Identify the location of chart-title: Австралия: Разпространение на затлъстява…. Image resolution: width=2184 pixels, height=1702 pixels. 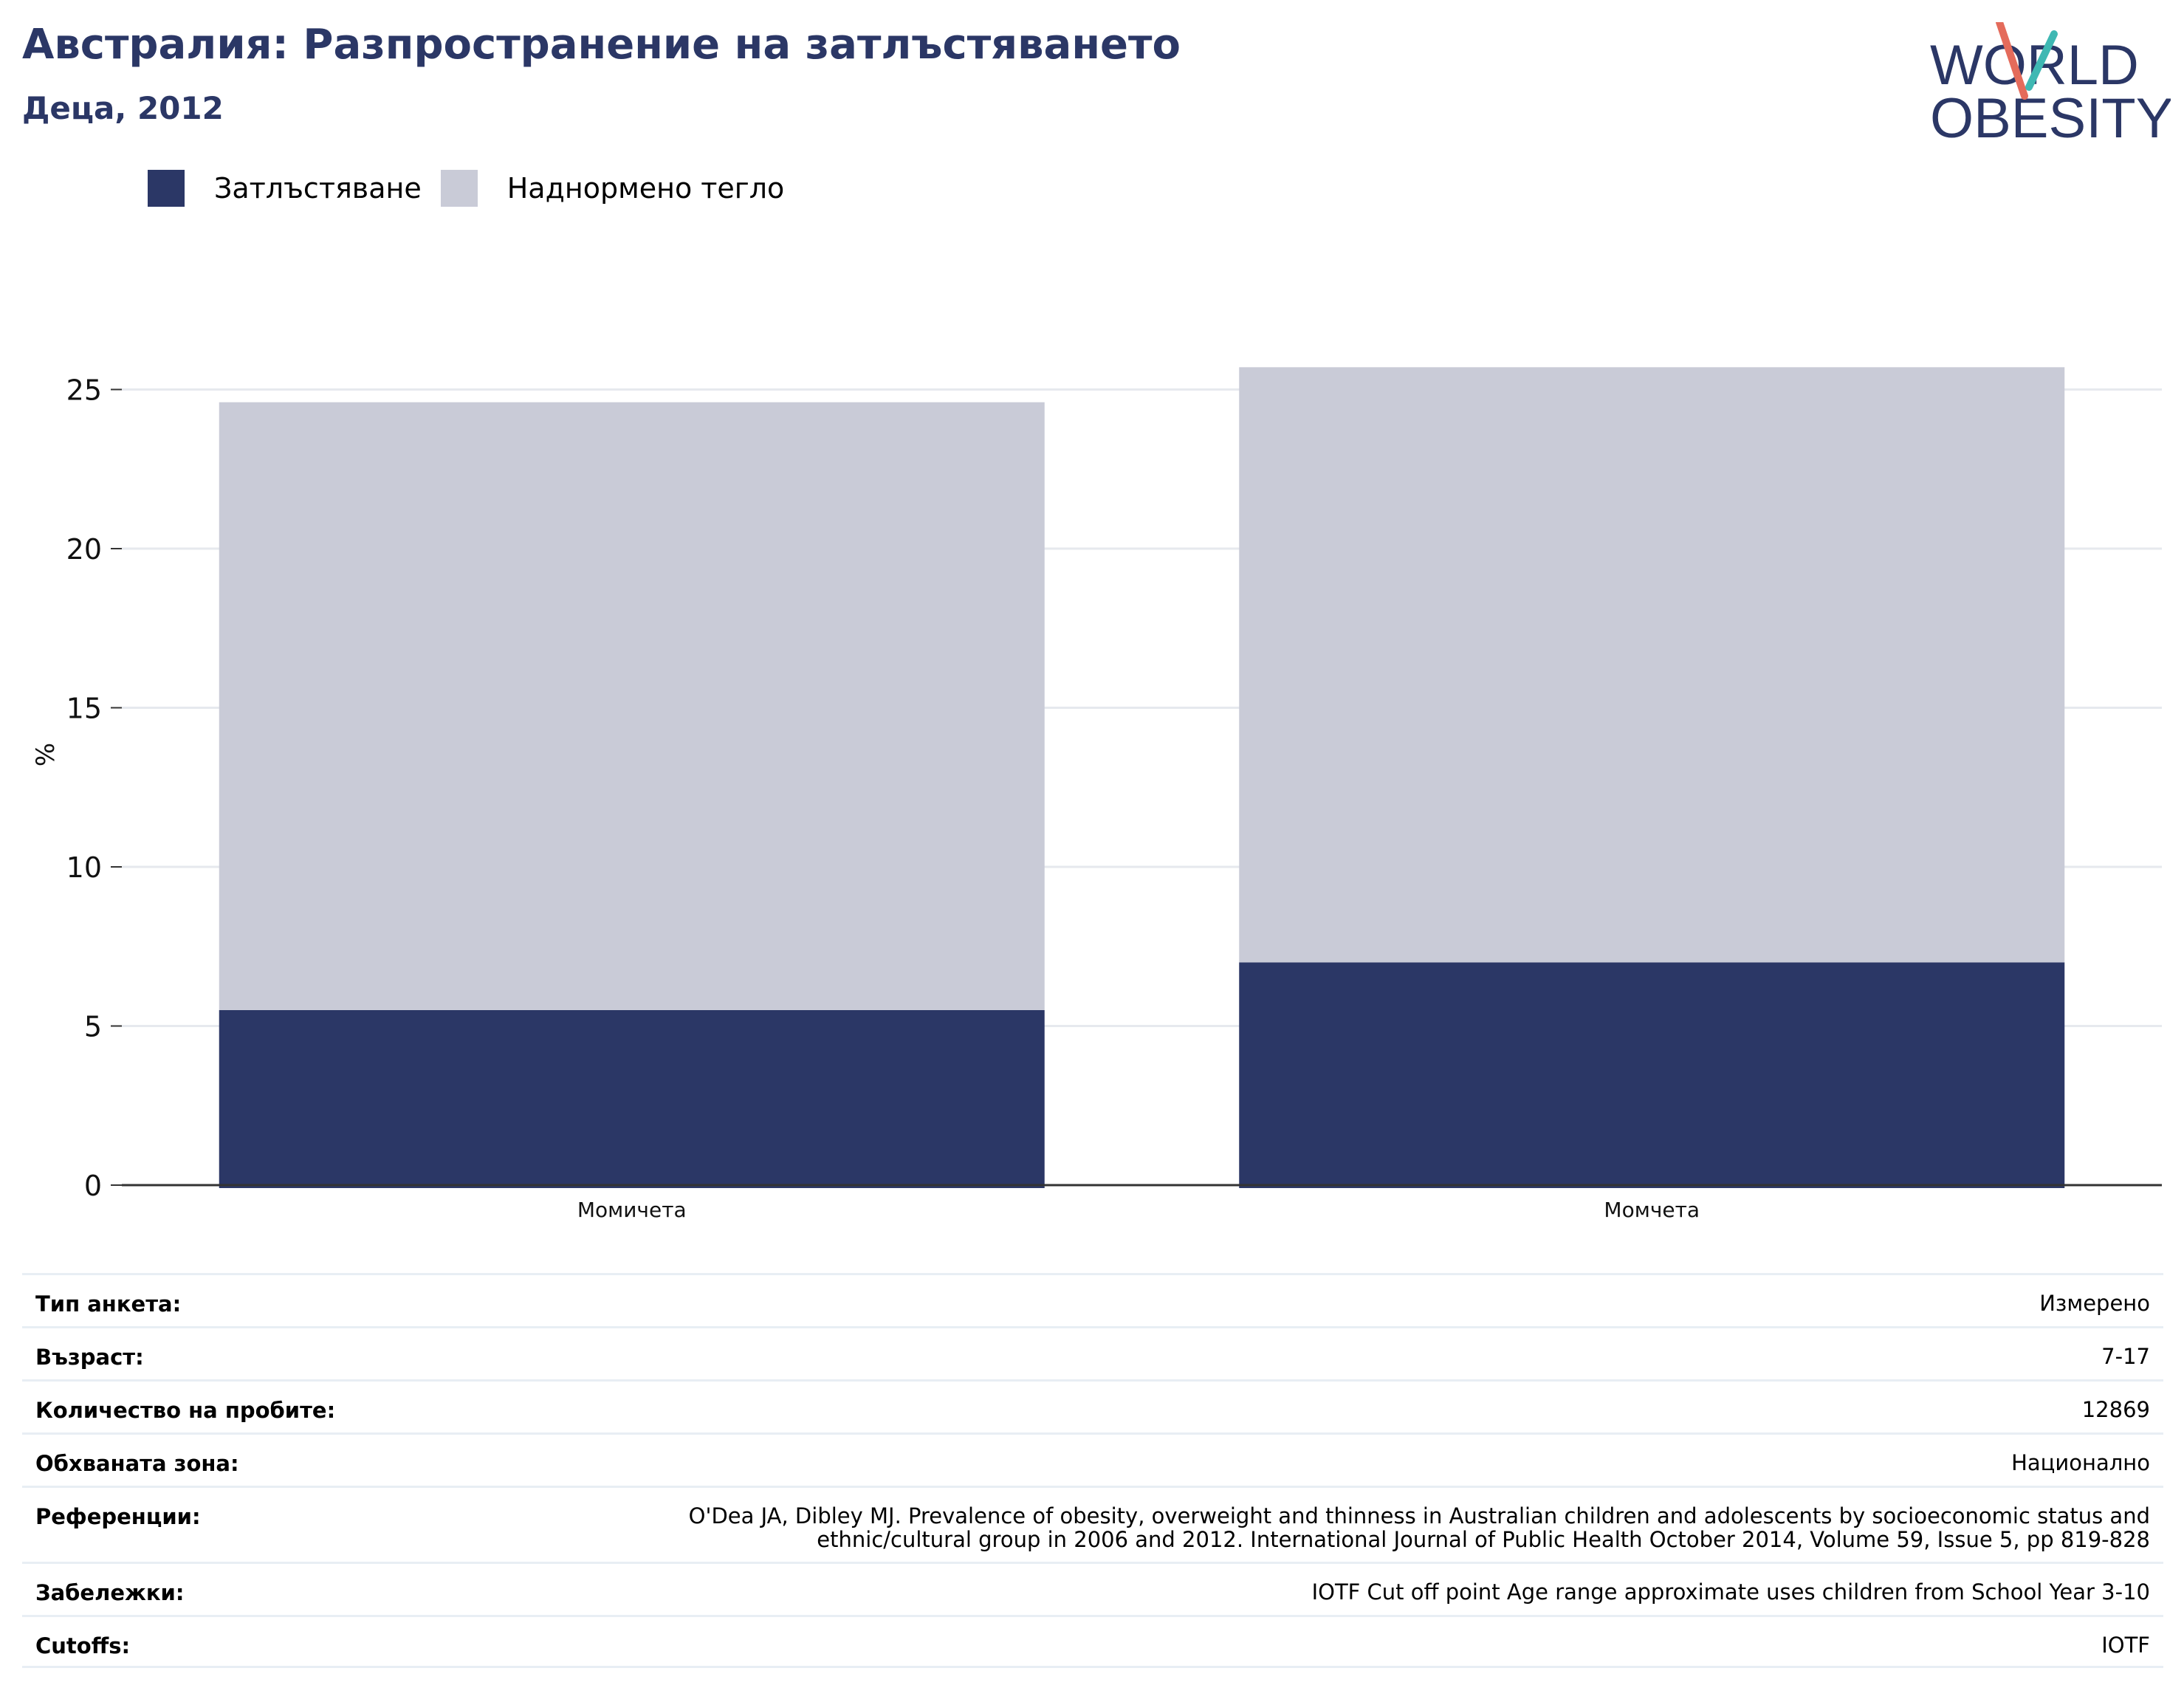
(602, 45).